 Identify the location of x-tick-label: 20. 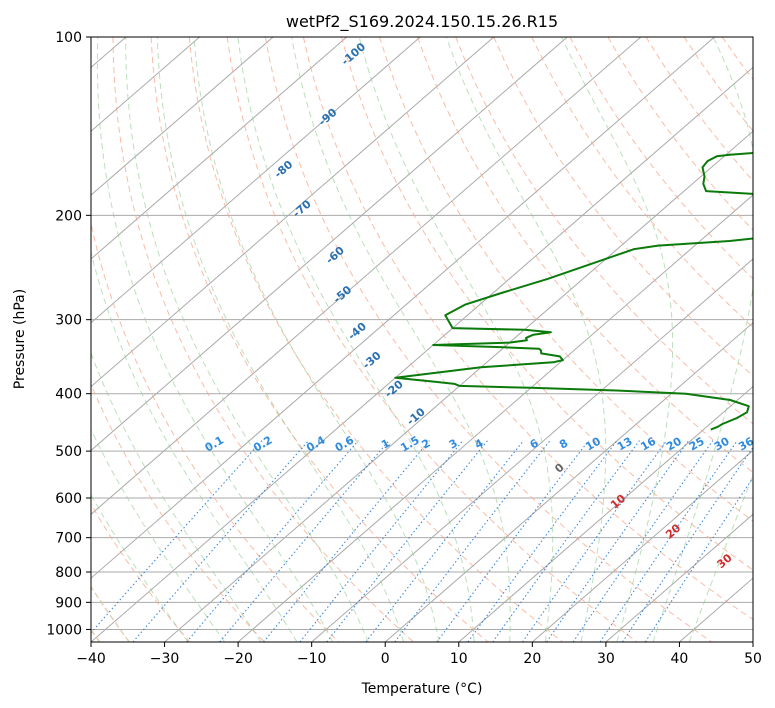
(532, 659).